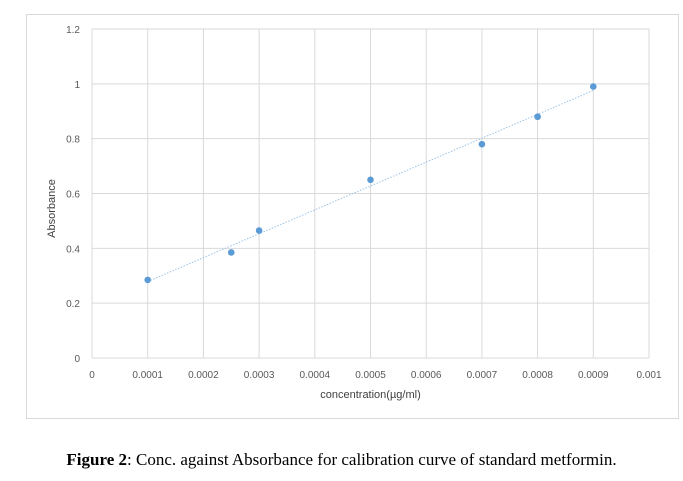  What do you see at coordinates (77, 85) in the screenshot?
I see `y-tick-label: 1` at bounding box center [77, 85].